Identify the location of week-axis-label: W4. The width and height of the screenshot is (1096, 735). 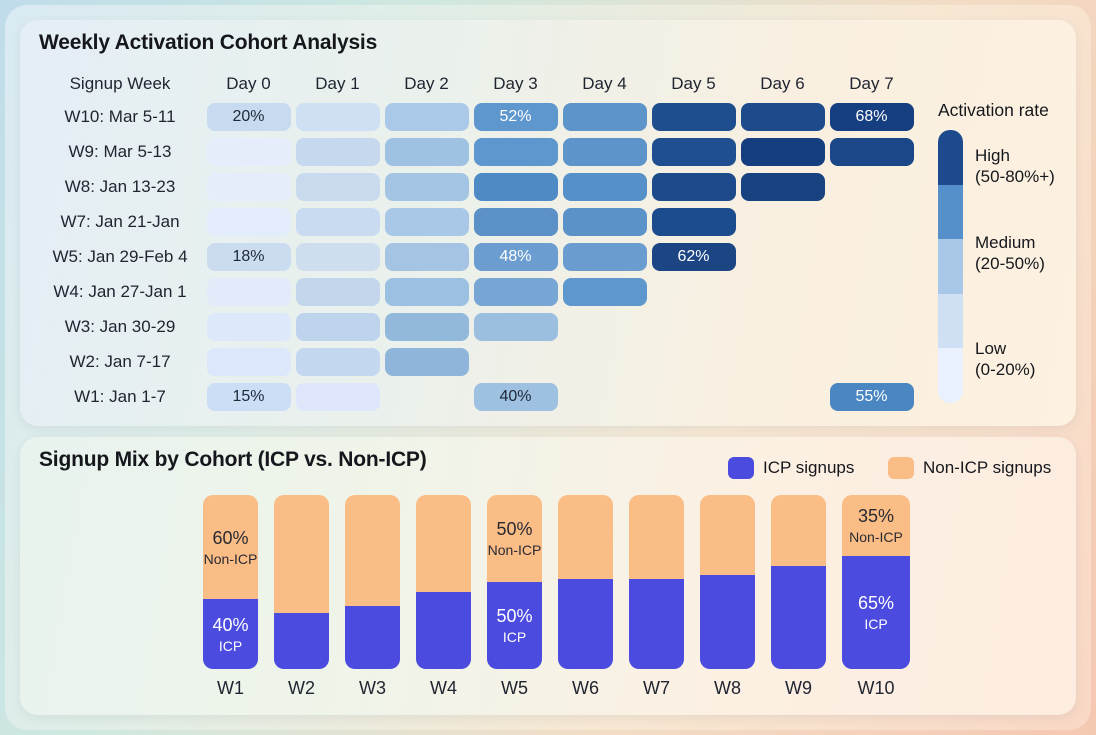
(443, 688).